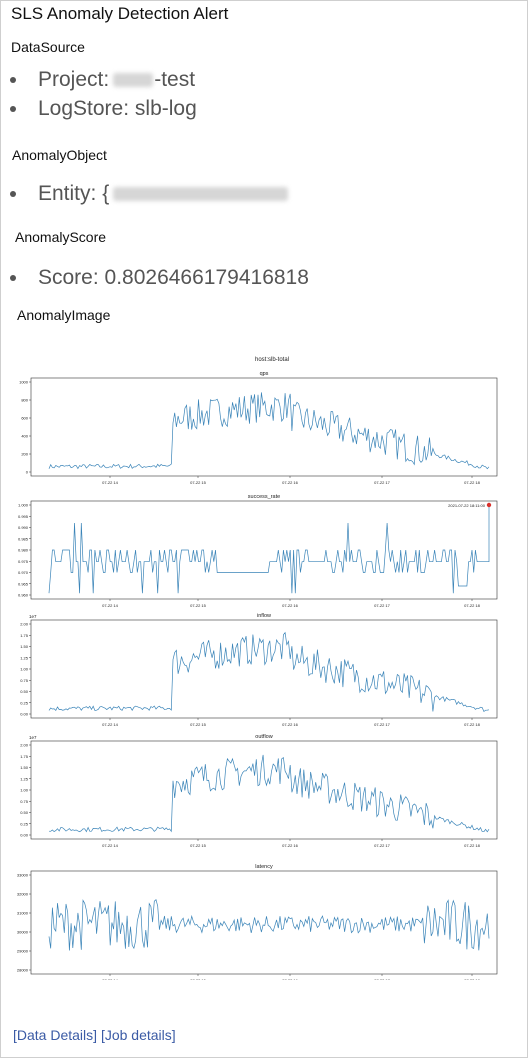 The width and height of the screenshot is (528, 1058). Describe the element at coordinates (23, 894) in the screenshot. I see `chart-5-ytick-label: 32000` at that location.